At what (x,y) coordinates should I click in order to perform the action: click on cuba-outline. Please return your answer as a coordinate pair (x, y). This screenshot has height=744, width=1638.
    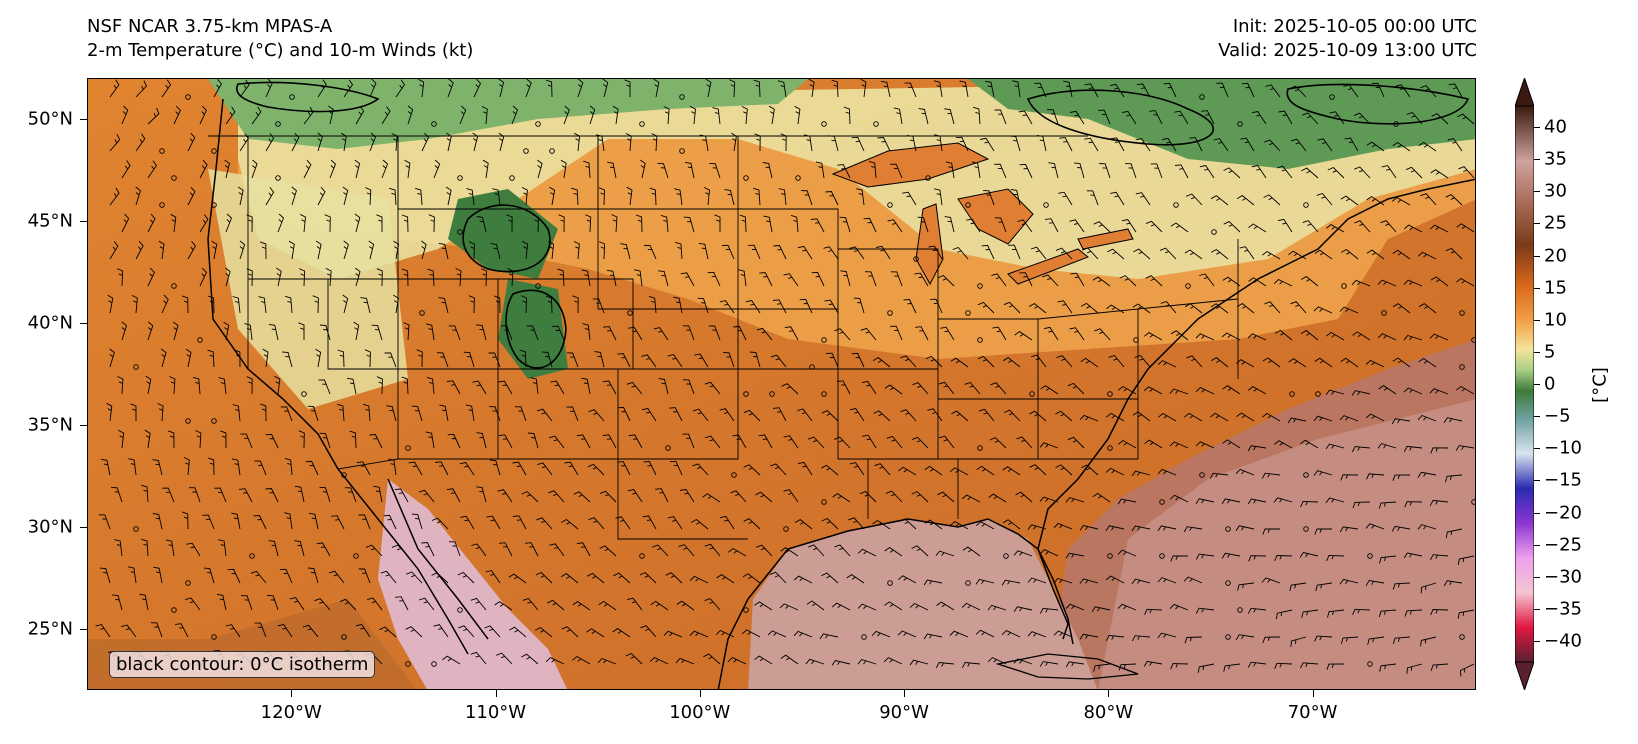
    Looking at the image, I should click on (1067, 666).